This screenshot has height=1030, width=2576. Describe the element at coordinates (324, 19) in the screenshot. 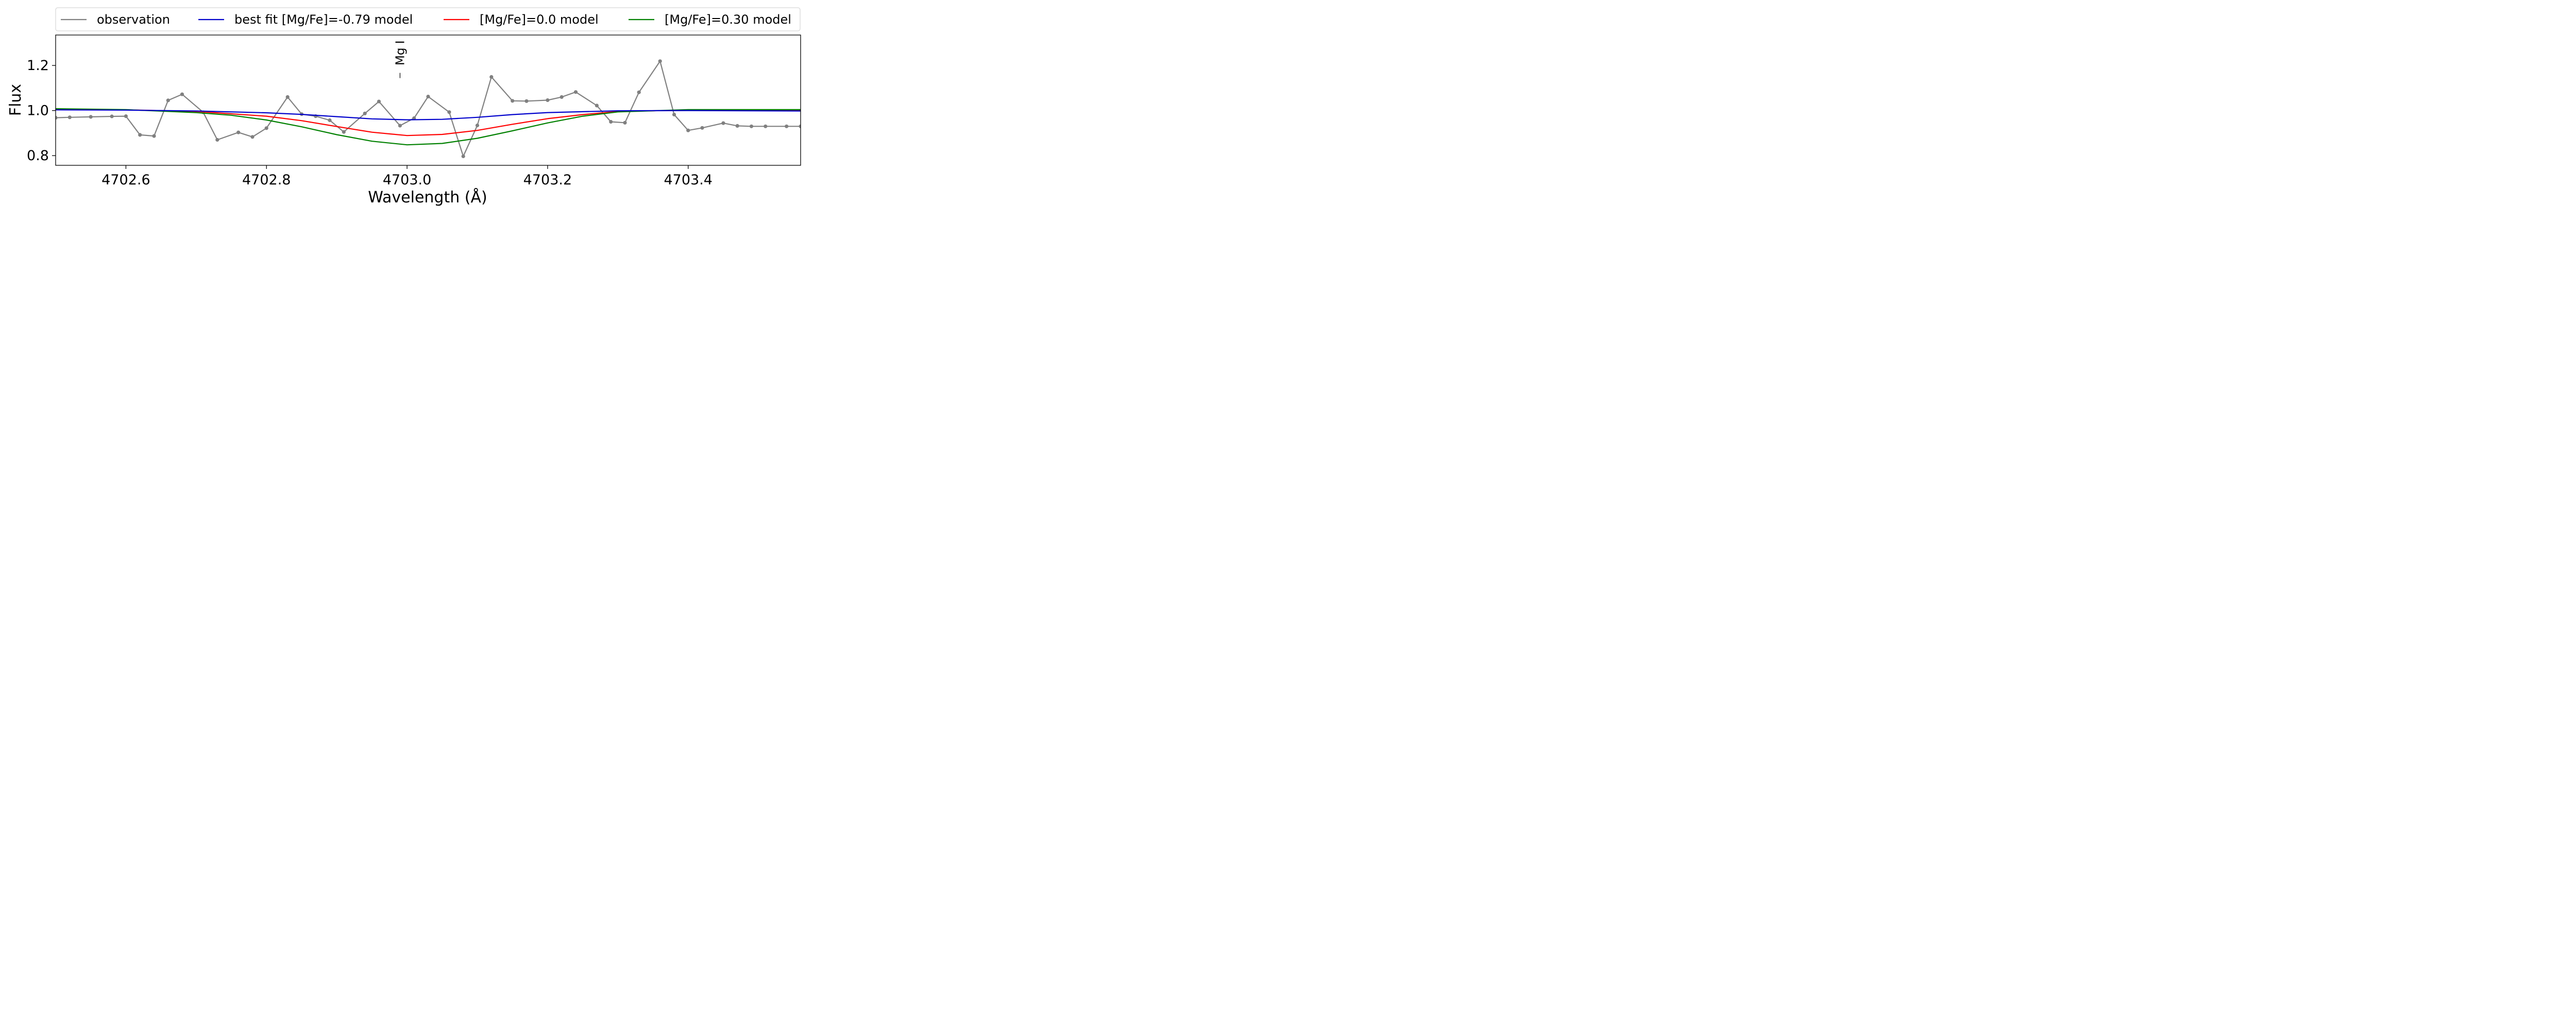

I see `legend-label: best fit [Mg/Fe]=-0.79 model` at that location.